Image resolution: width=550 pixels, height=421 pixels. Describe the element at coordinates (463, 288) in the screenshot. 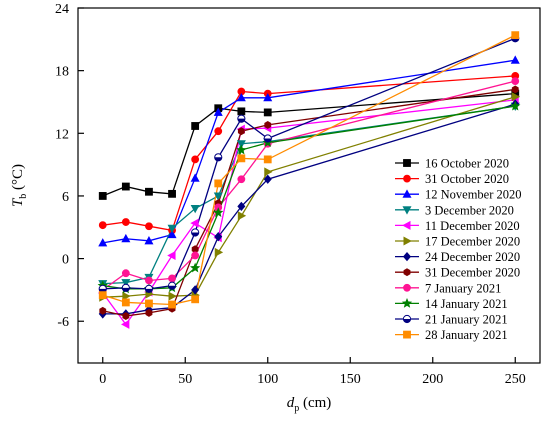

I see `legend-label: 7 January 2021` at that location.